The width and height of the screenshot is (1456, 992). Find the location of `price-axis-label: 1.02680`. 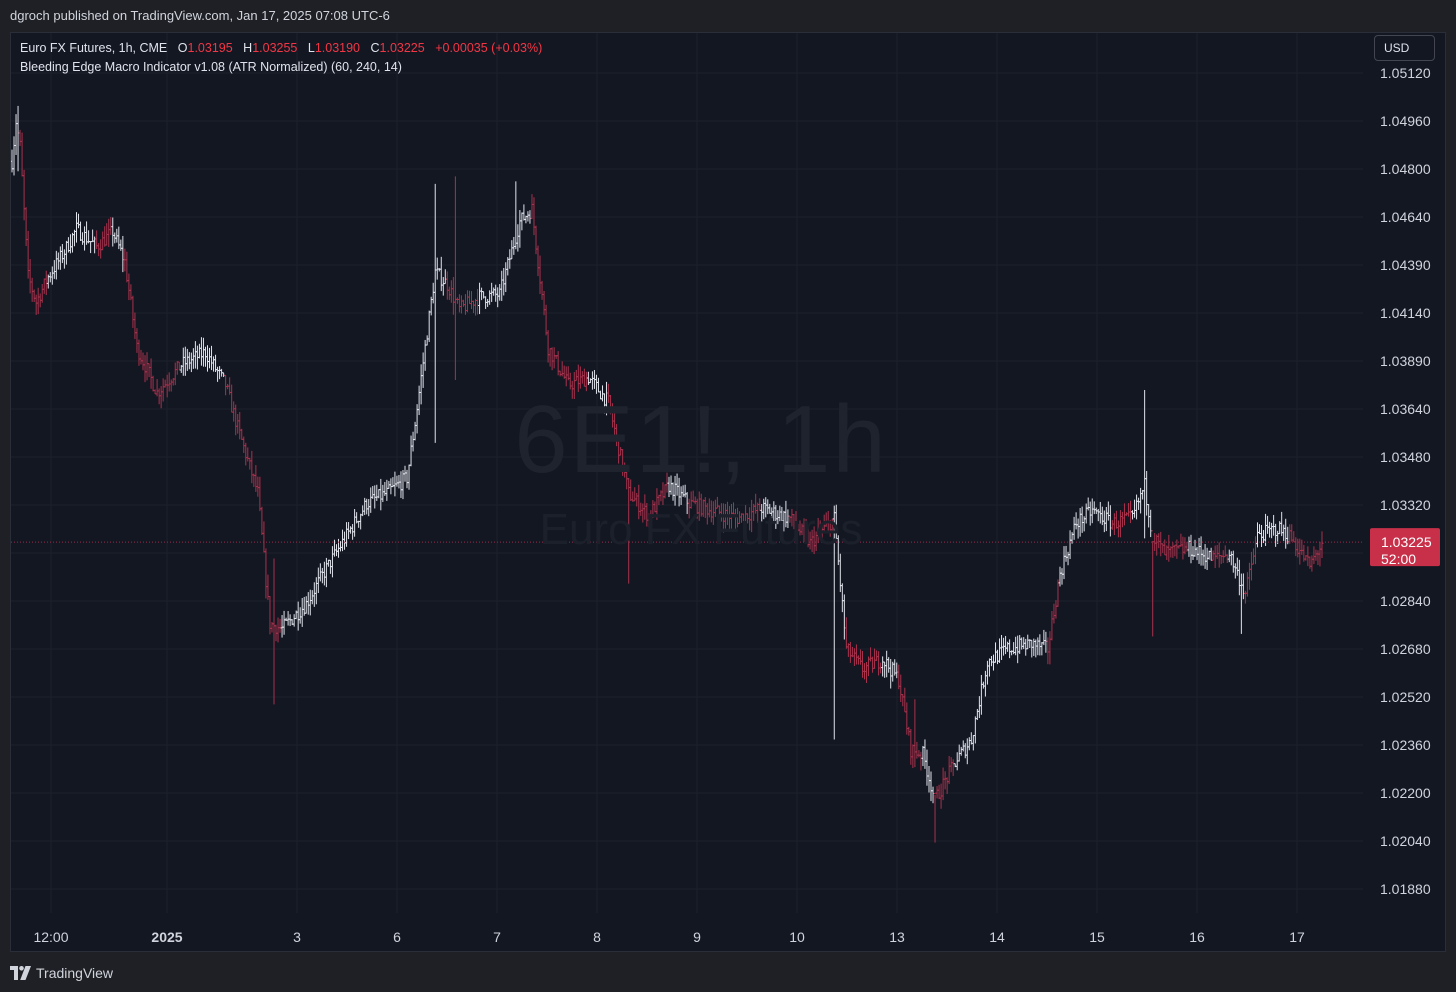

price-axis-label: 1.02680 is located at coordinates (1405, 649).